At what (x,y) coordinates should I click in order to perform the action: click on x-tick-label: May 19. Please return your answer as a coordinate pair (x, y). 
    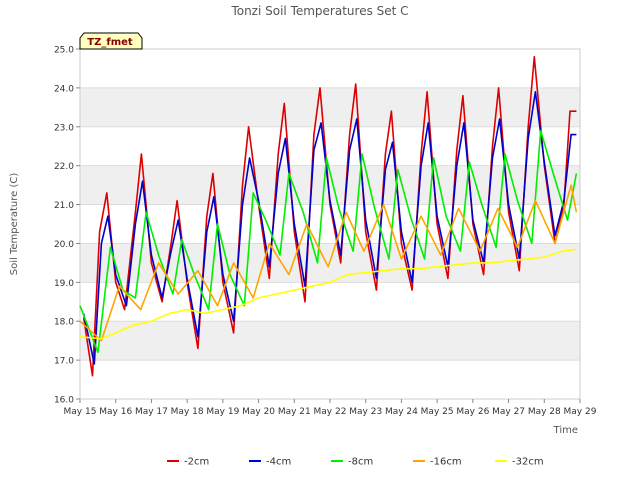
    Looking at the image, I should click on (222, 412).